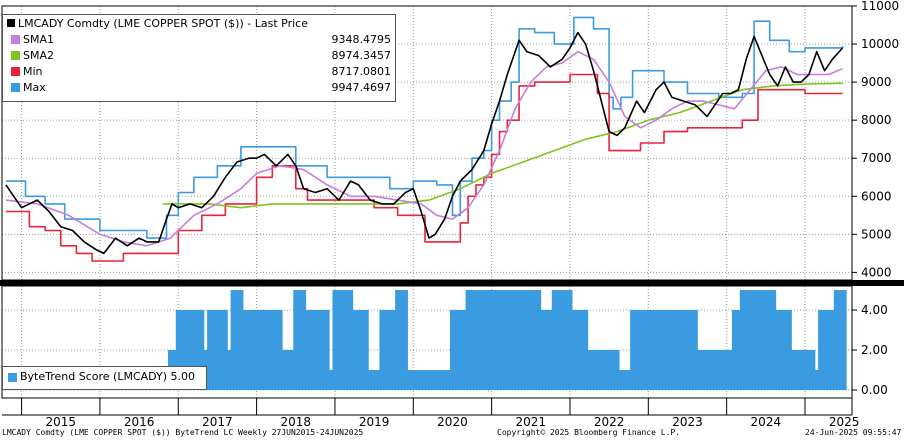  I want to click on bytetrend-swatch, so click(12, 377).